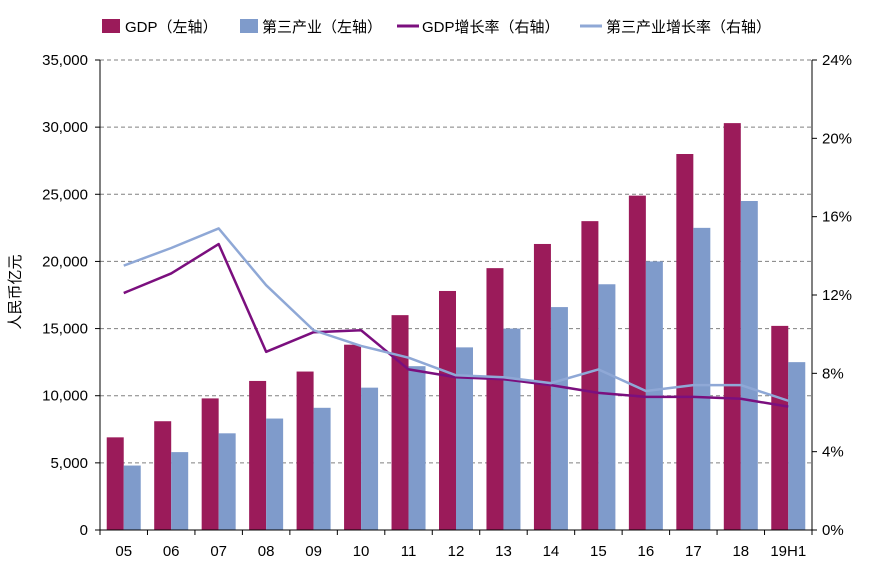  I want to click on y-right-tick-label: 24%, so click(837, 60).